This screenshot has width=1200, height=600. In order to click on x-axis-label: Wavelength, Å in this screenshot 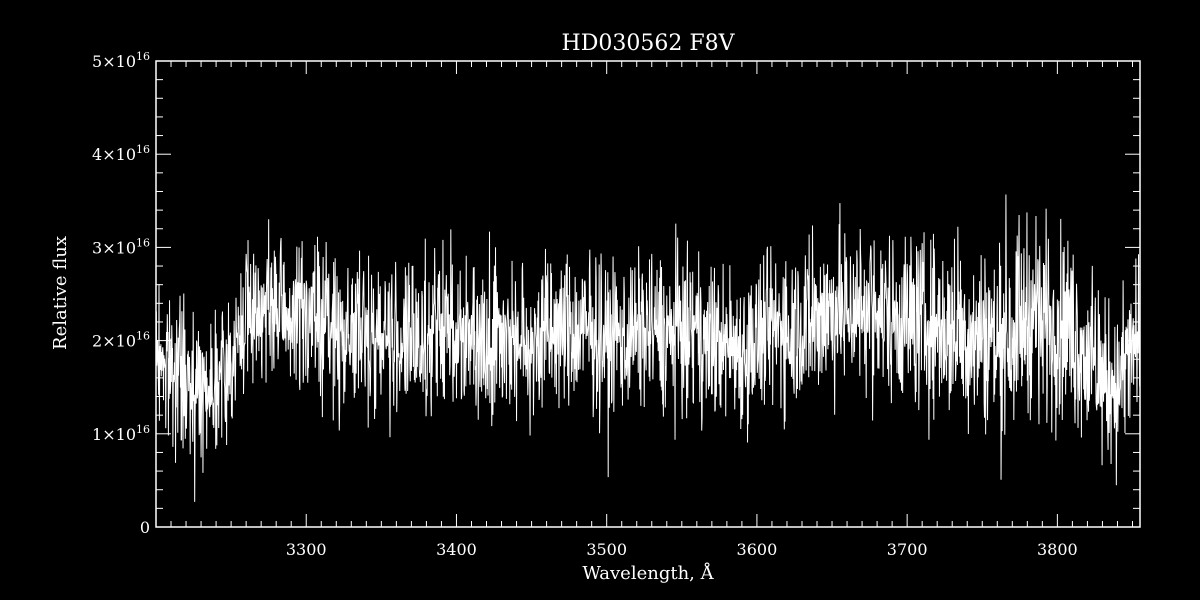, I will do `click(648, 573)`.